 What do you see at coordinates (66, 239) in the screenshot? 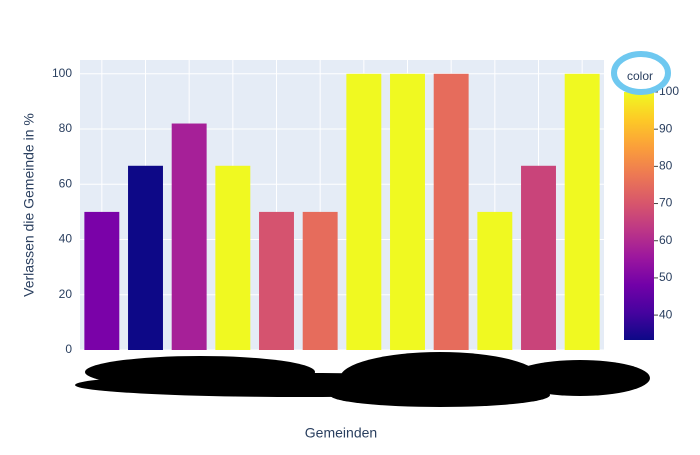
I see `y-tick-label: 40` at bounding box center [66, 239].